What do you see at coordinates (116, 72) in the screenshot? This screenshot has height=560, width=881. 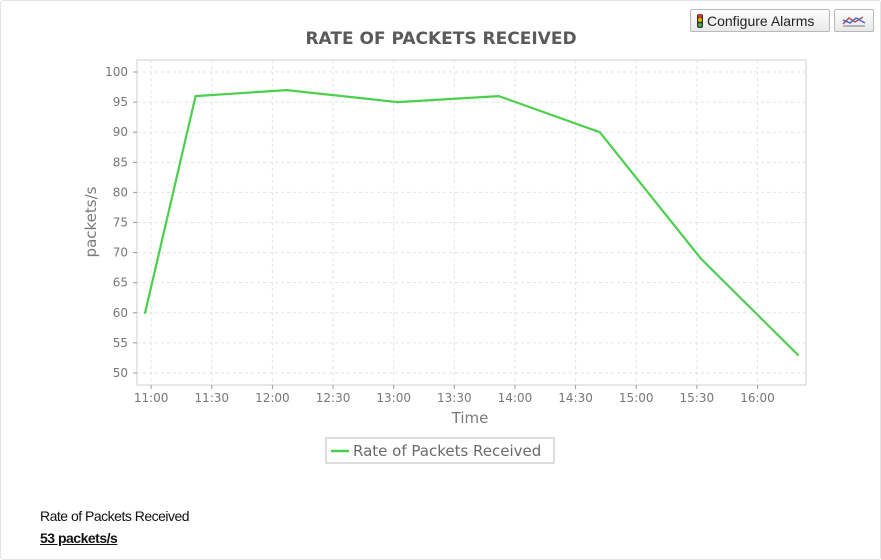 I see `y-tick-label: 100` at bounding box center [116, 72].